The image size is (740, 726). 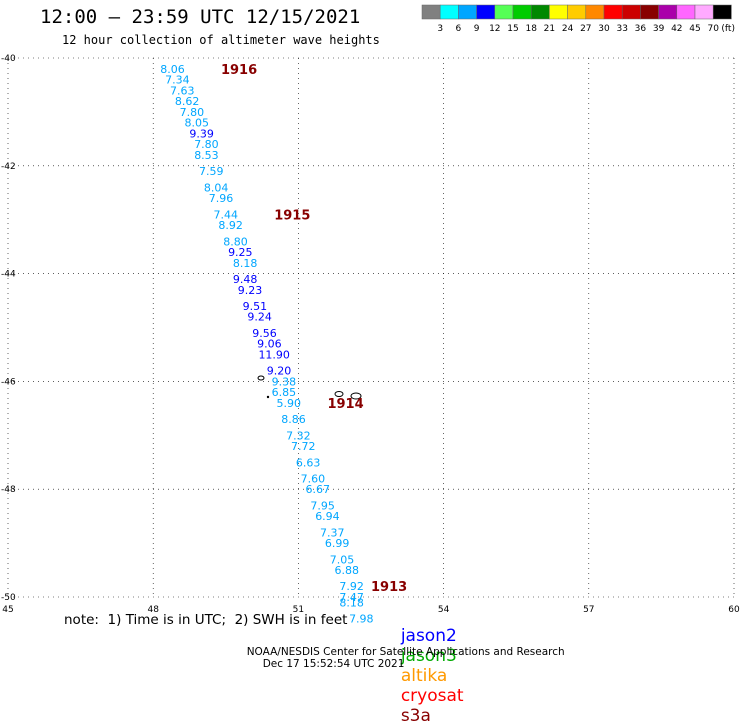 What do you see at coordinates (588, 610) in the screenshot?
I see `x-tick-label: 57` at bounding box center [588, 610].